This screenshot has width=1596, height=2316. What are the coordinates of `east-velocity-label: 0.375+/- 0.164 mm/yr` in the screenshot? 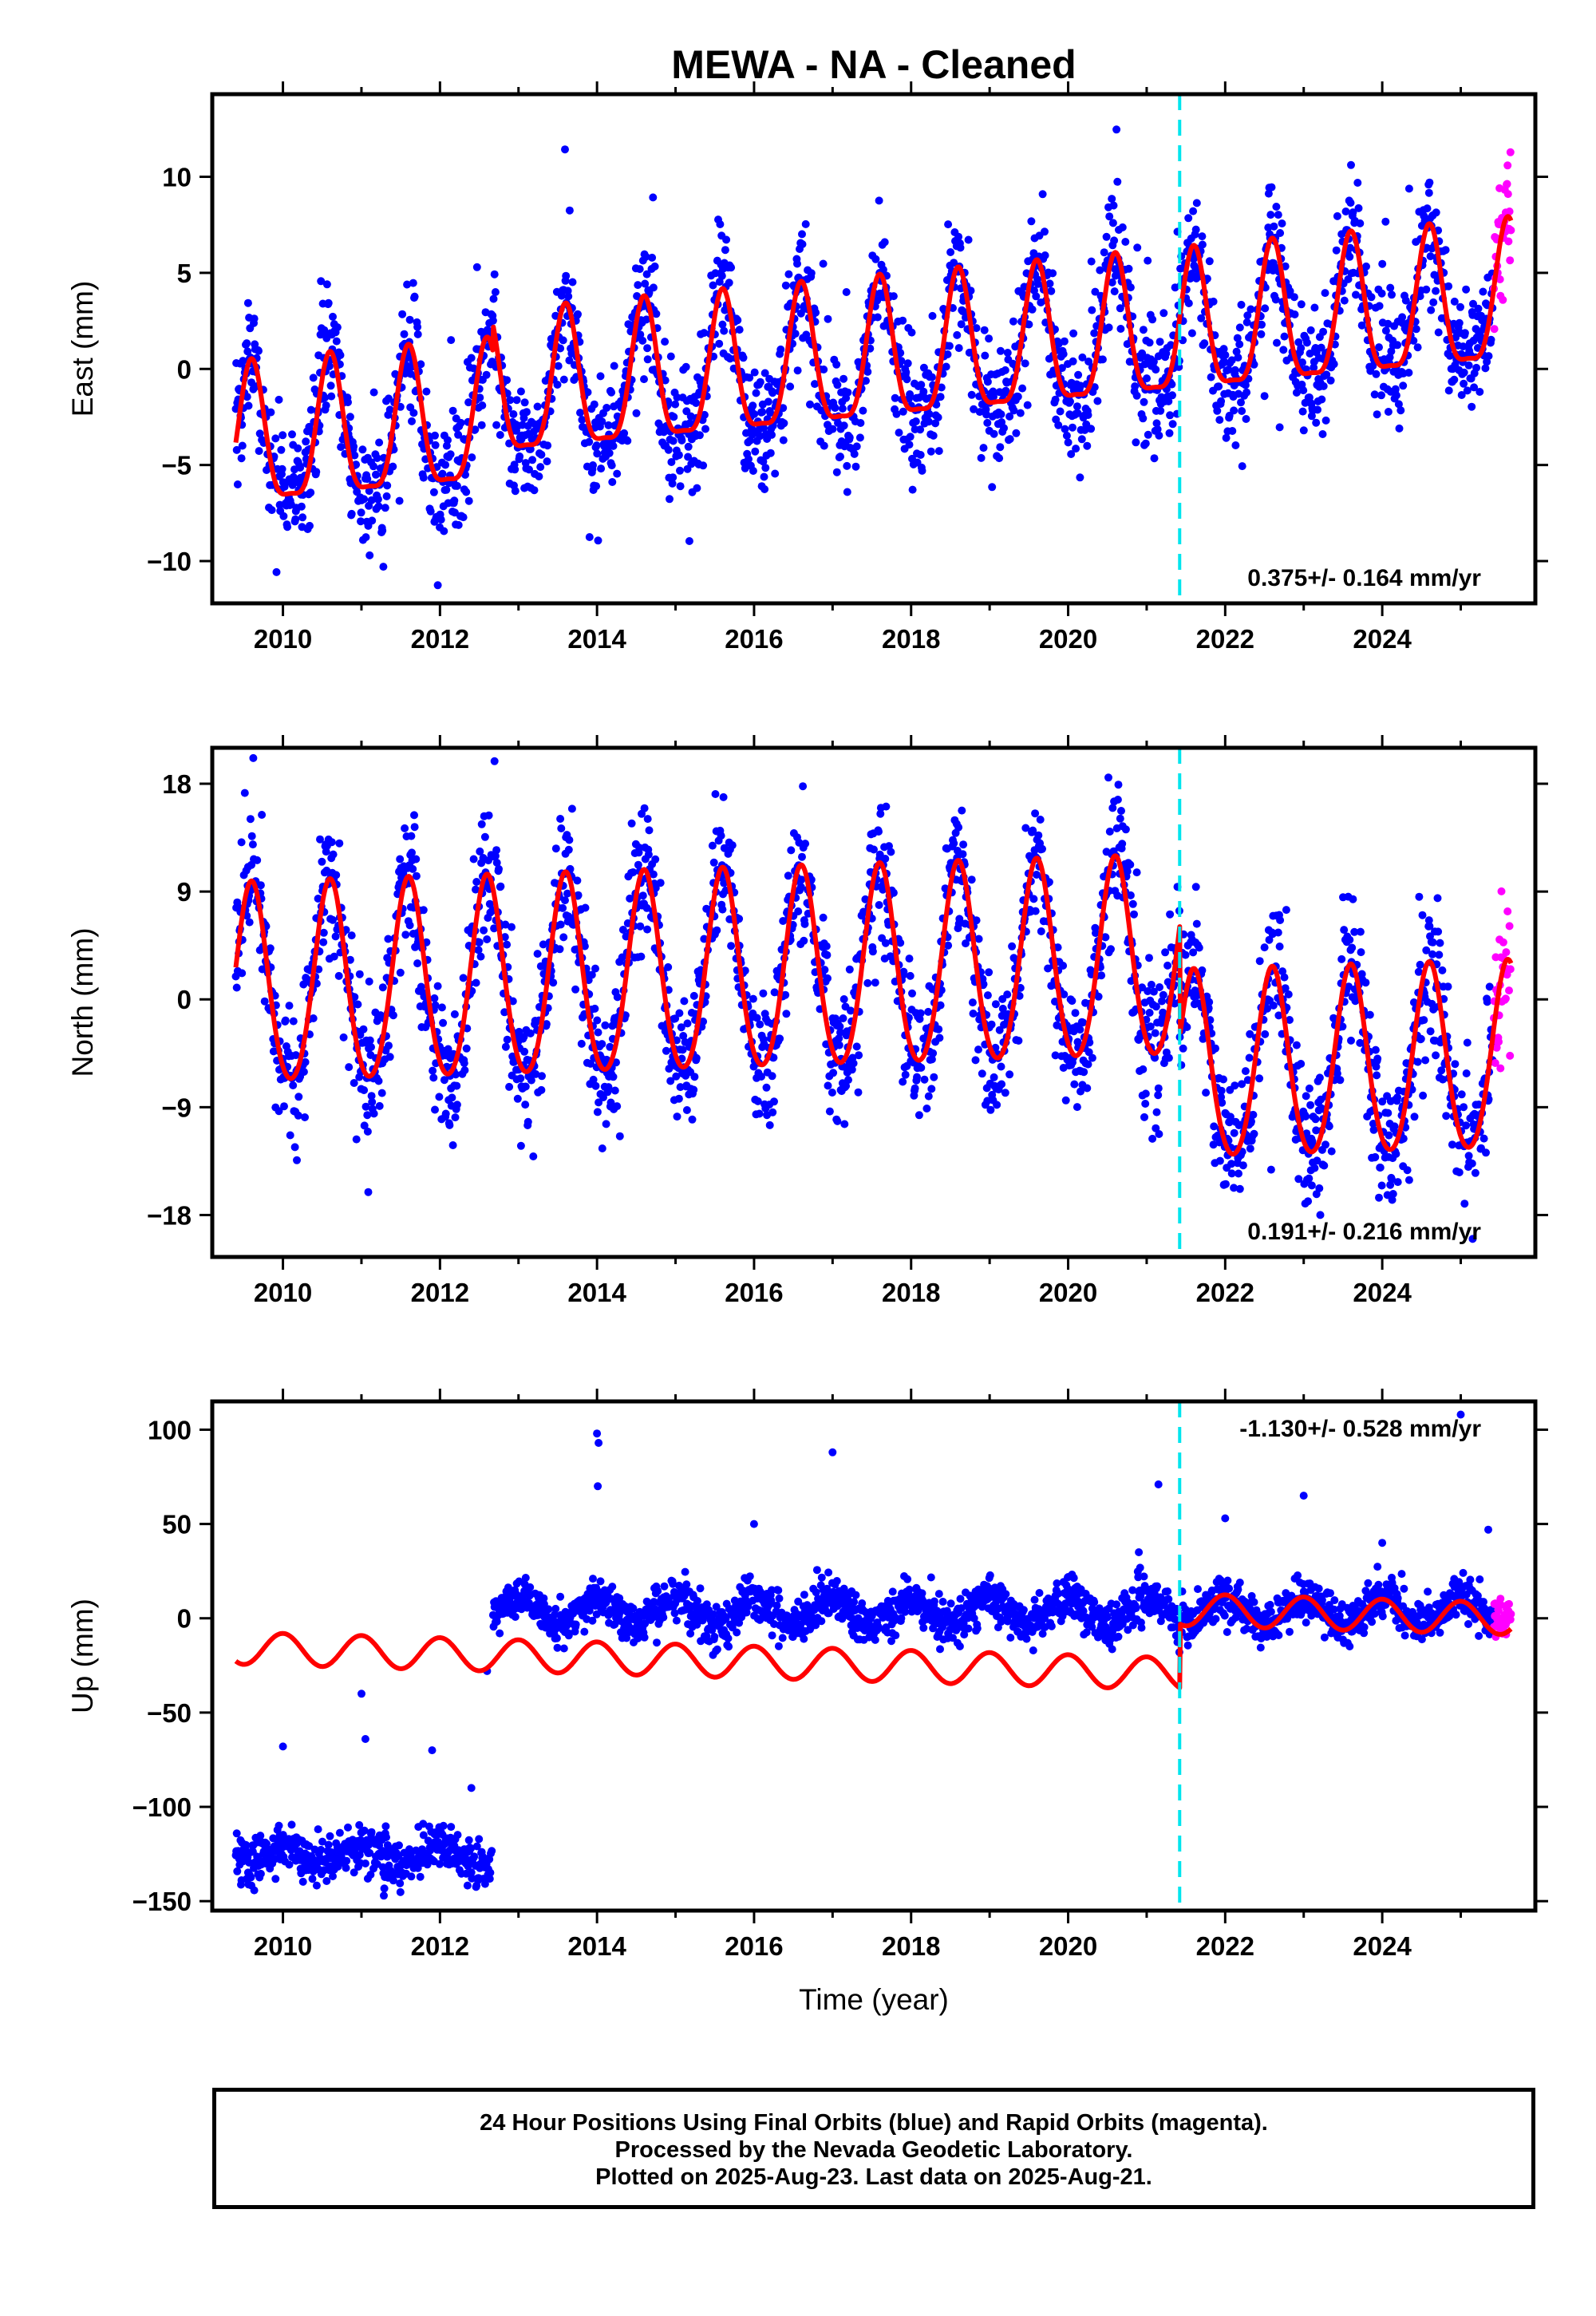 It's located at (1364, 578).